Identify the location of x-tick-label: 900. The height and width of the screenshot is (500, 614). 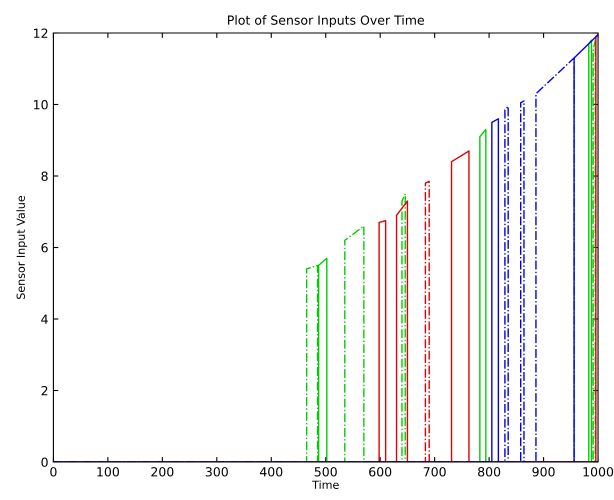
(543, 472).